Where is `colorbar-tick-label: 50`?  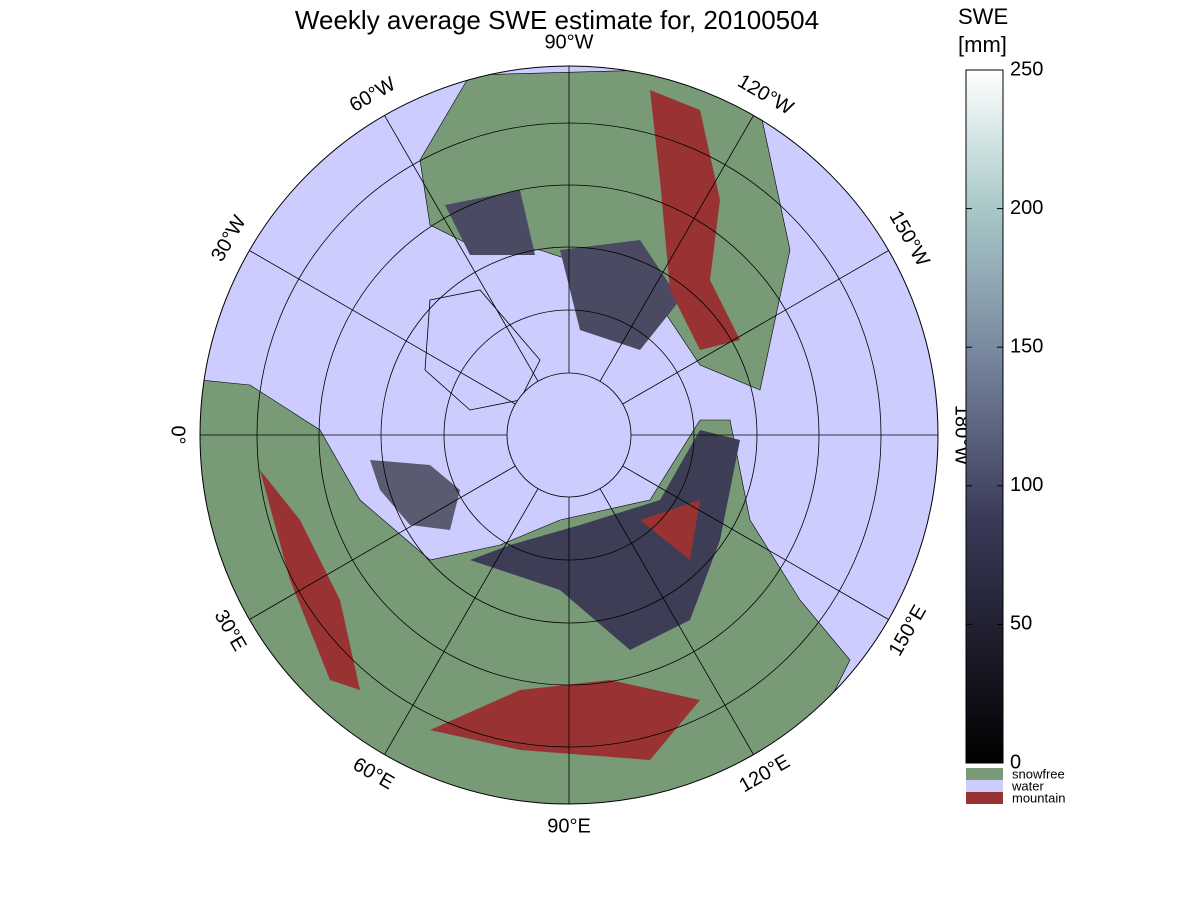 colorbar-tick-label: 50 is located at coordinates (1021, 624).